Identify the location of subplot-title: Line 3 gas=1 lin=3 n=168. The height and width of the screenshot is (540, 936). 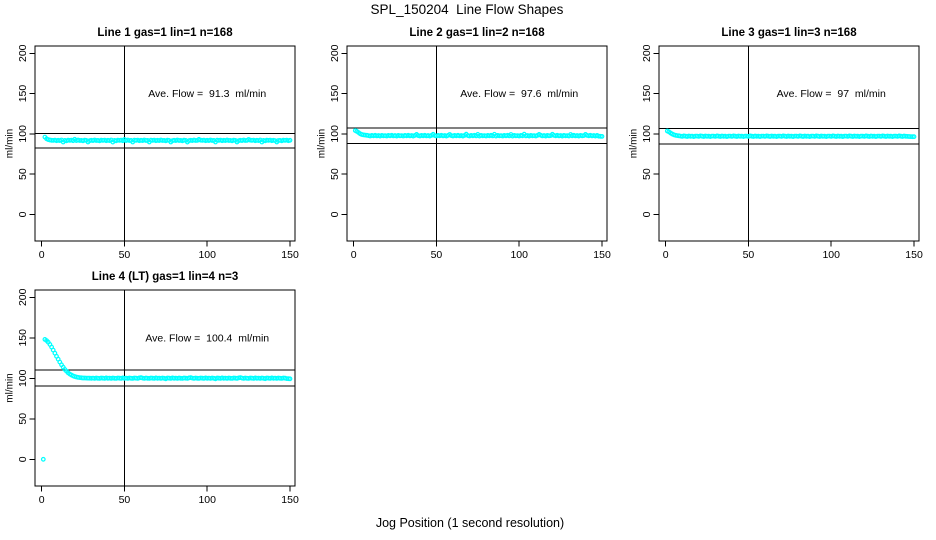
(789, 33).